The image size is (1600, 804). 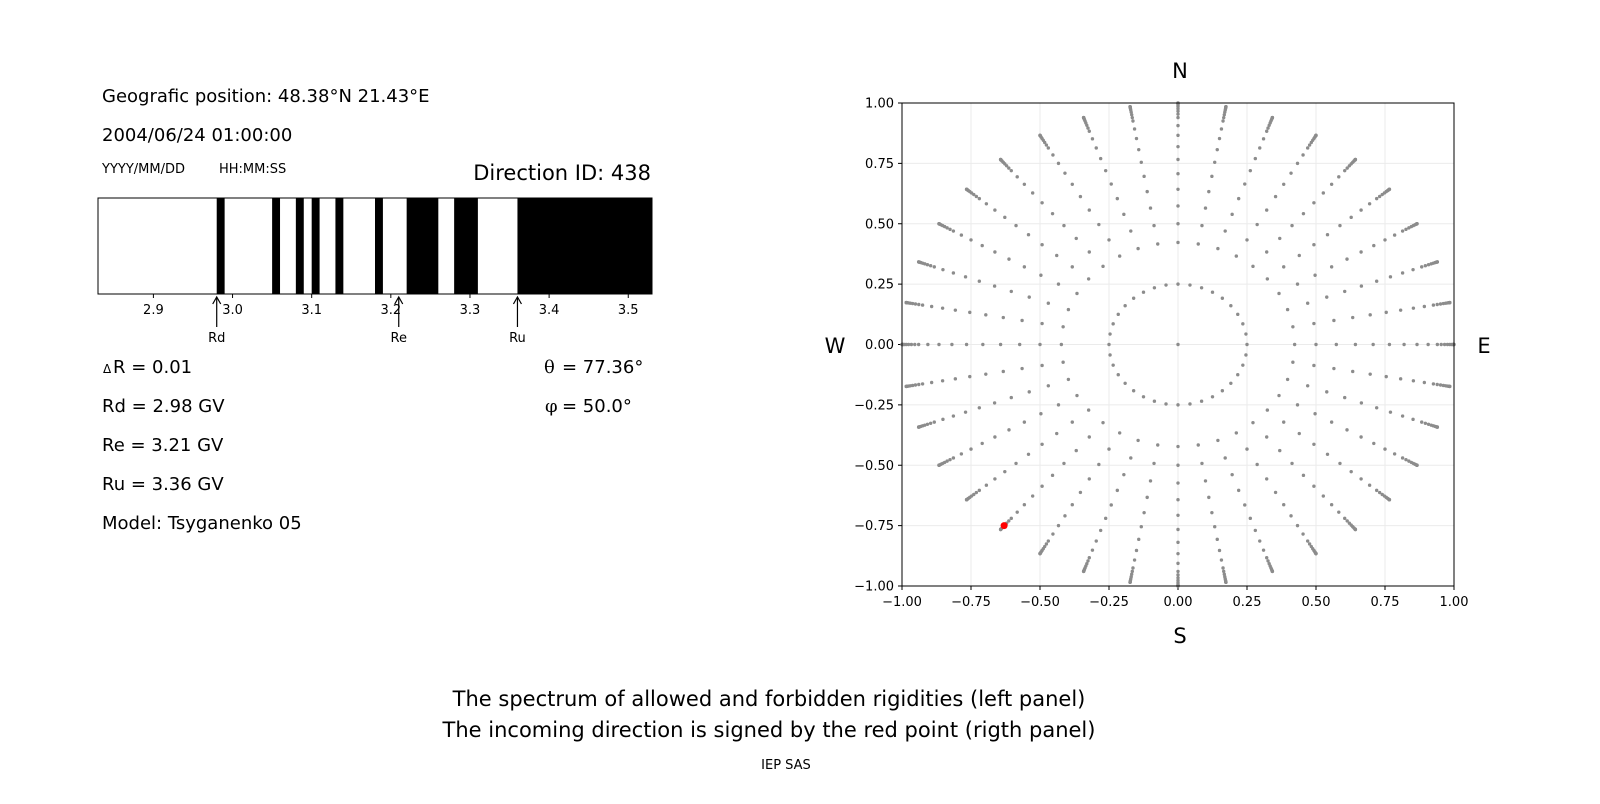 What do you see at coordinates (1040, 602) in the screenshot?
I see `x-tick-label: −0.50` at bounding box center [1040, 602].